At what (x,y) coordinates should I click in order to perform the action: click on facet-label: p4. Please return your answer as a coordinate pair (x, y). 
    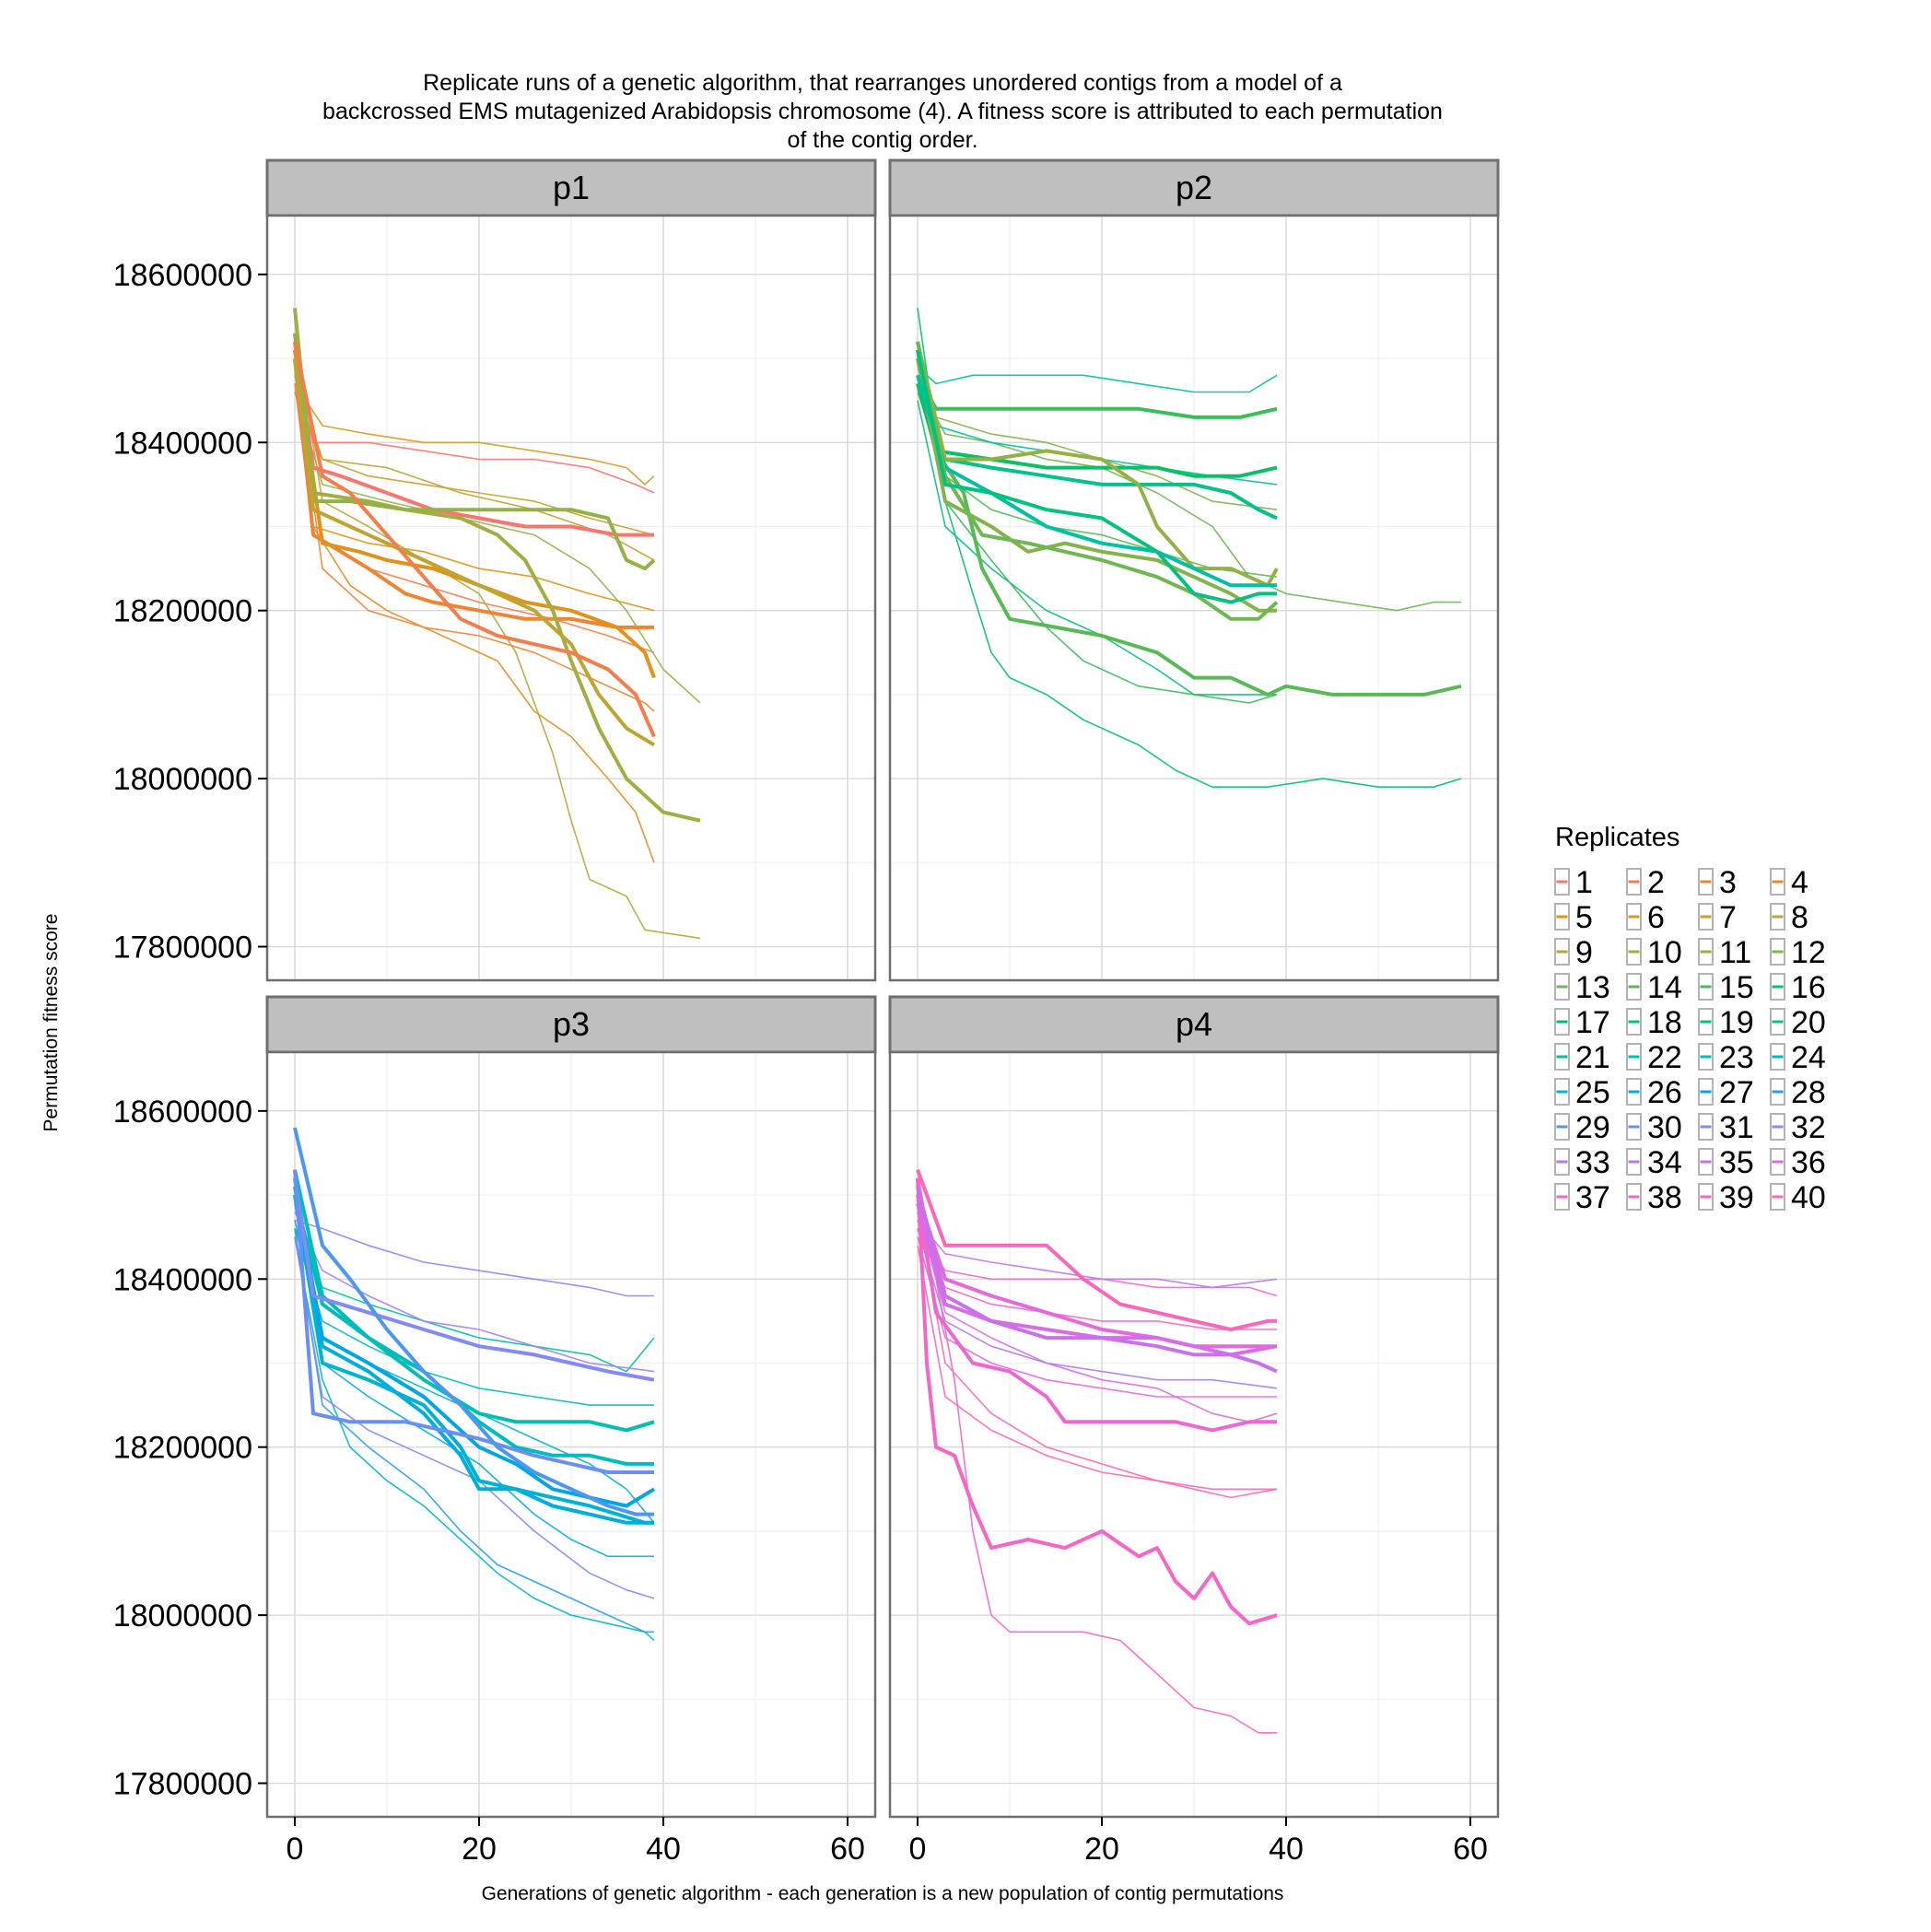
    Looking at the image, I should click on (1194, 1024).